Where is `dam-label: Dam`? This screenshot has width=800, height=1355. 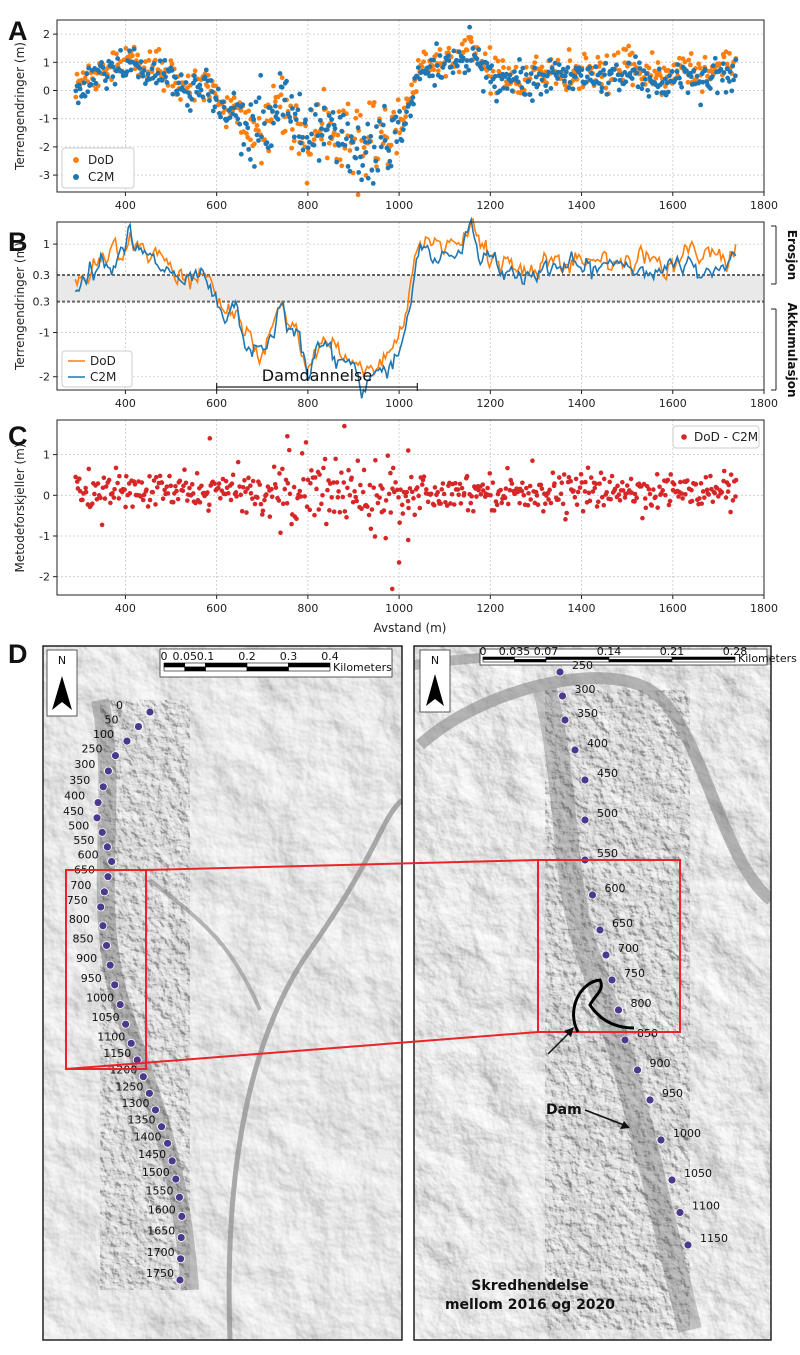
dam-label: Dam is located at coordinates (564, 1110).